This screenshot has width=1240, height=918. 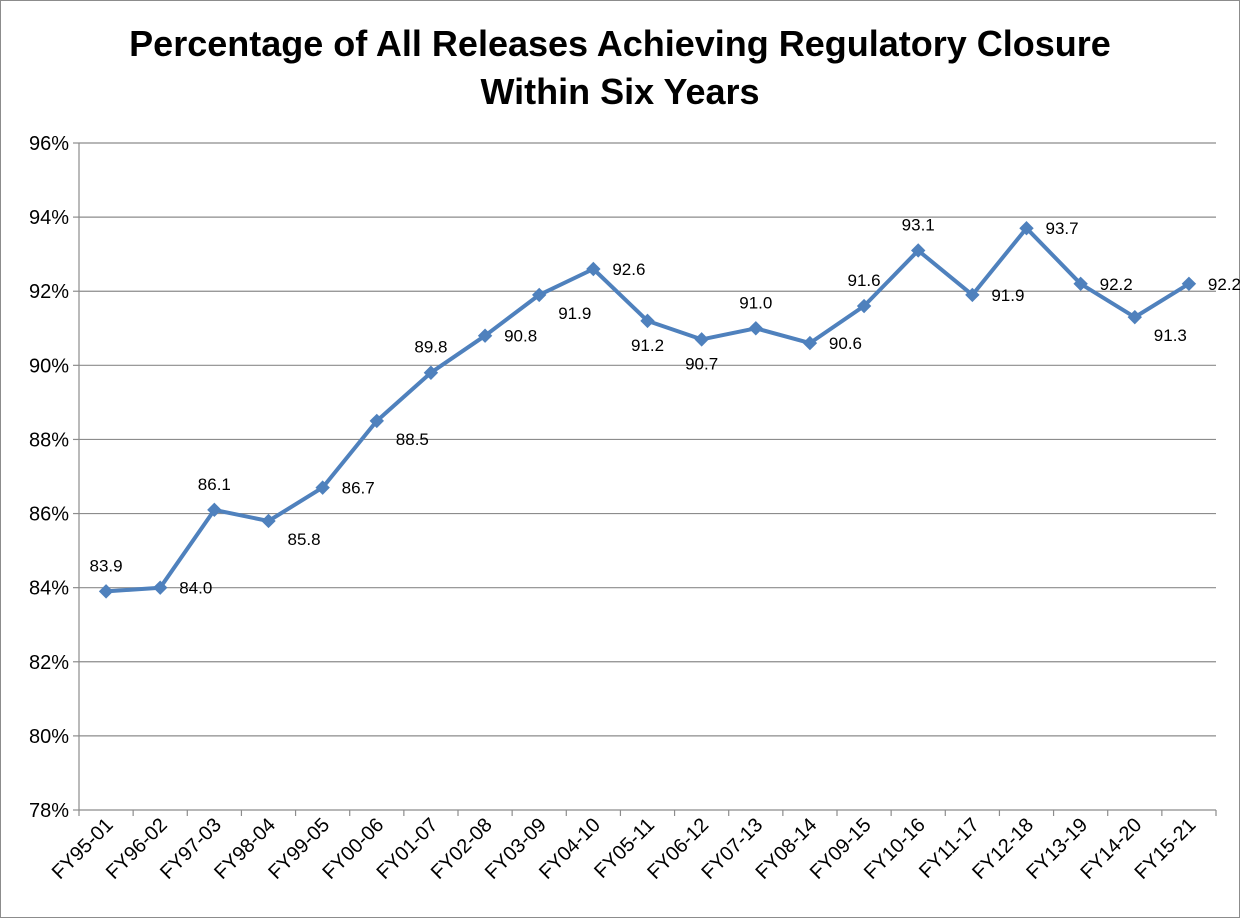 What do you see at coordinates (620, 91) in the screenshot?
I see `chart-title-line-2: Within Six Years` at bounding box center [620, 91].